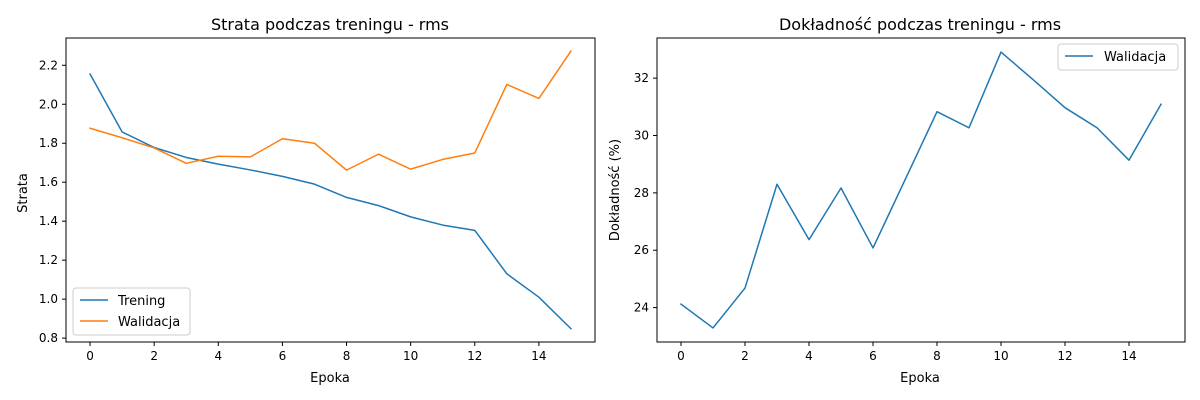 Image resolution: width=1200 pixels, height=400 pixels. What do you see at coordinates (347, 356) in the screenshot?
I see `loss-x-tick-label: 8` at bounding box center [347, 356].